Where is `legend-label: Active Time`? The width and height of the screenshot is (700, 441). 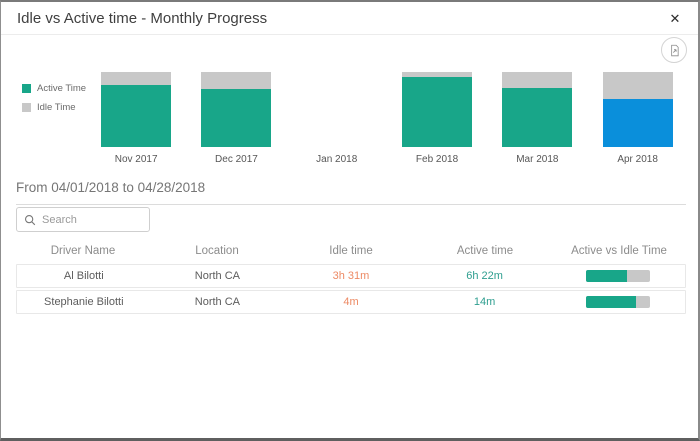 legend-label: Active Time is located at coordinates (62, 88).